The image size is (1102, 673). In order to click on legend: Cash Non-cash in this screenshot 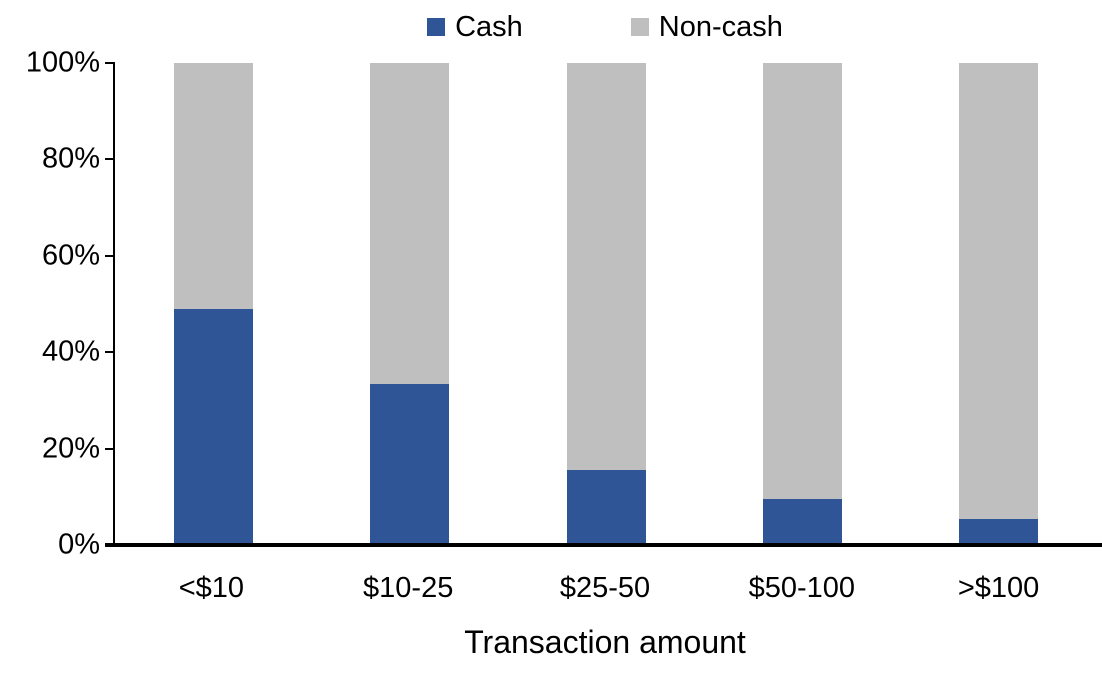, I will do `click(605, 27)`.